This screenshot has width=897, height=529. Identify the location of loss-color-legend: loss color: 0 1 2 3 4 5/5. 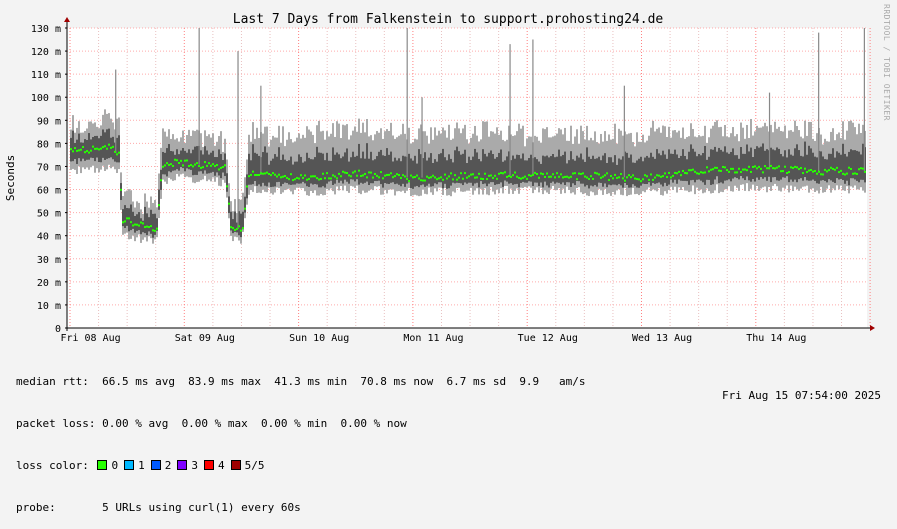
(301, 466).